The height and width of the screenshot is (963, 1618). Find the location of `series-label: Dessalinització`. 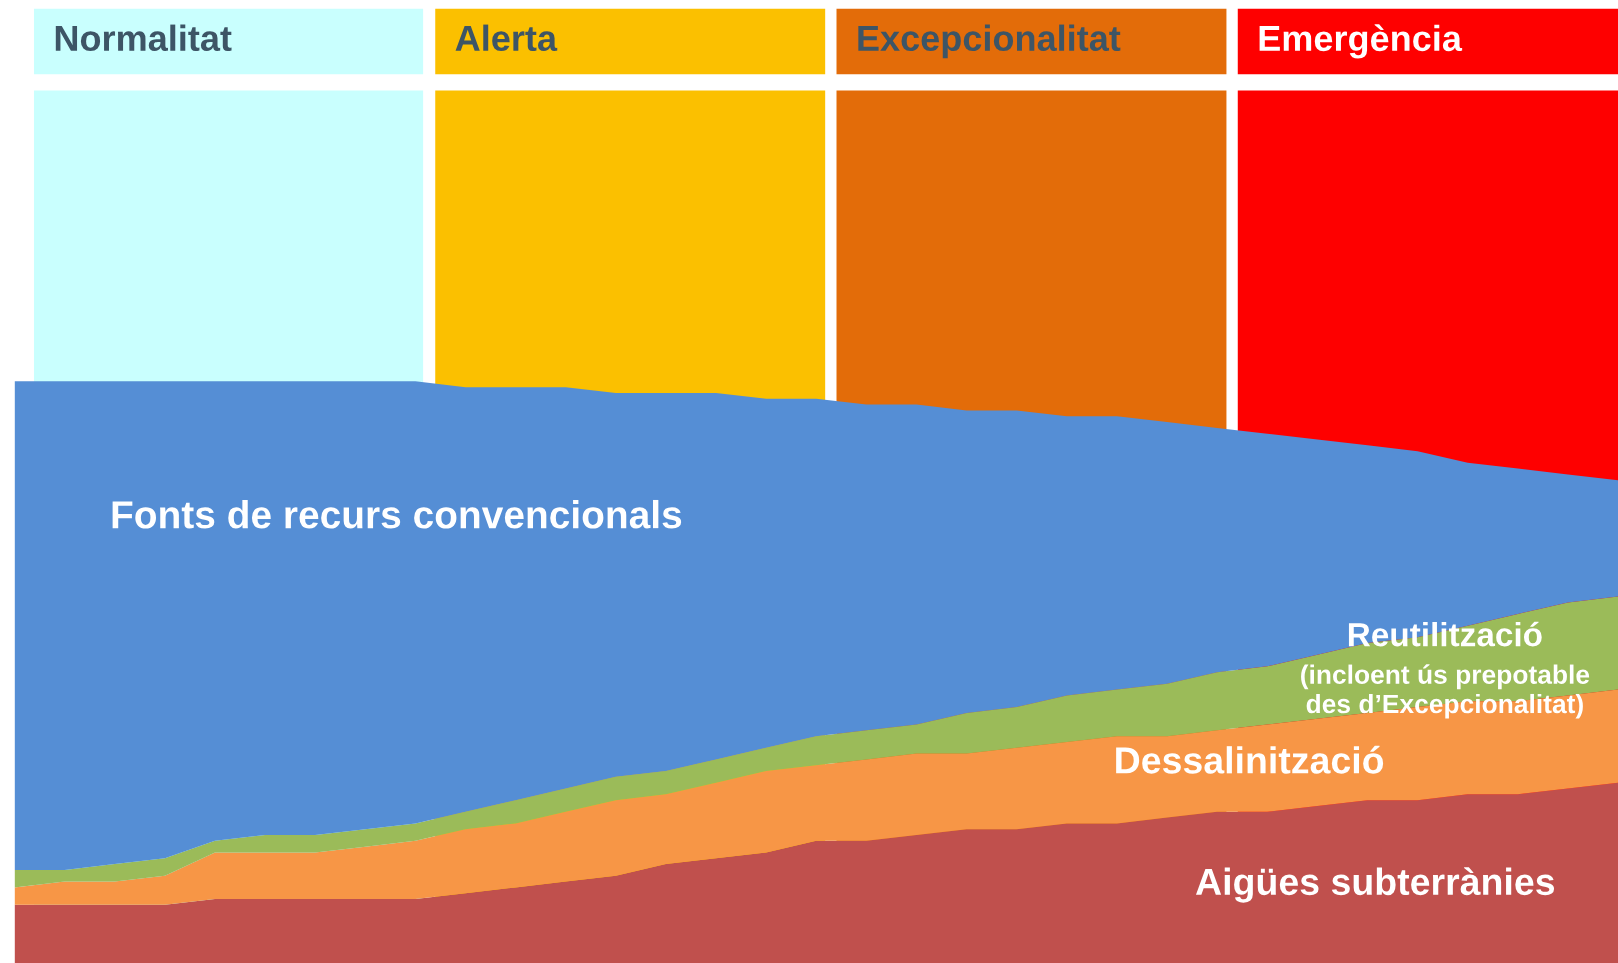

series-label: Dessalinització is located at coordinates (1250, 759).